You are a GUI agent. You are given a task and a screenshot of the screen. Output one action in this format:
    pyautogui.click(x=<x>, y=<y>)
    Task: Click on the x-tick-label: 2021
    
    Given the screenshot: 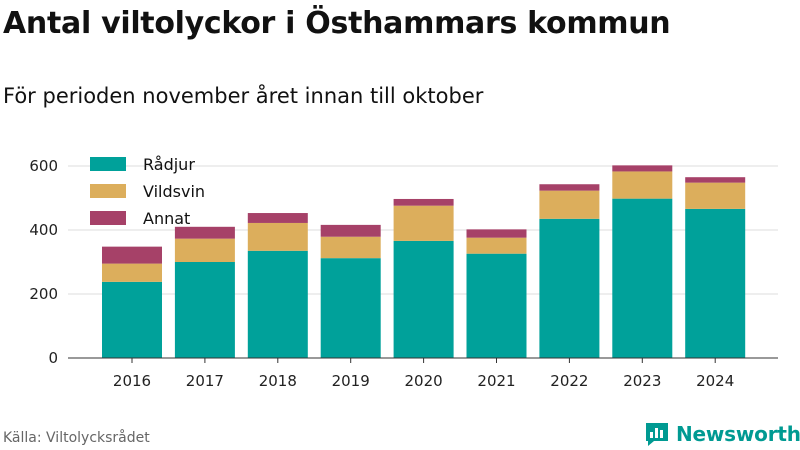 What is the action you would take?
    pyautogui.click(x=496, y=381)
    